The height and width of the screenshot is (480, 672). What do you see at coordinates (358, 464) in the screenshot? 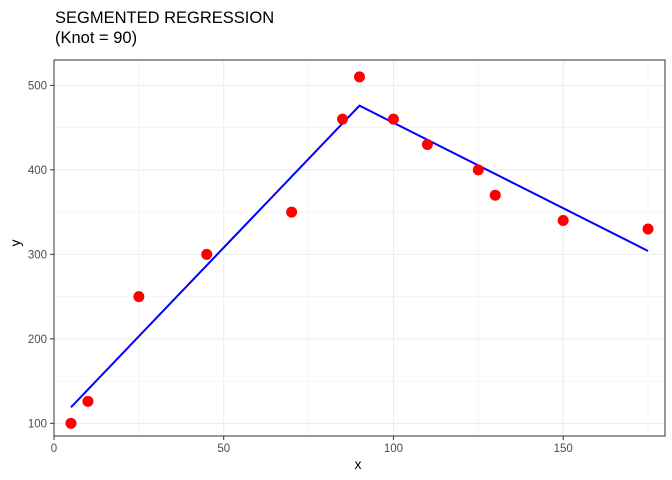
I see `x-axis-label: x` at bounding box center [358, 464].